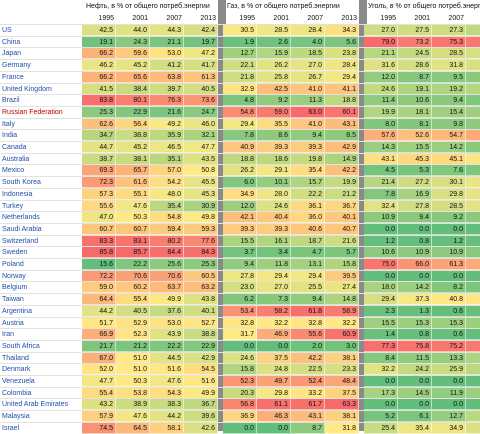  Describe the element at coordinates (201, 334) in the screenshot. I see `value-cell: 38.8` at that location.